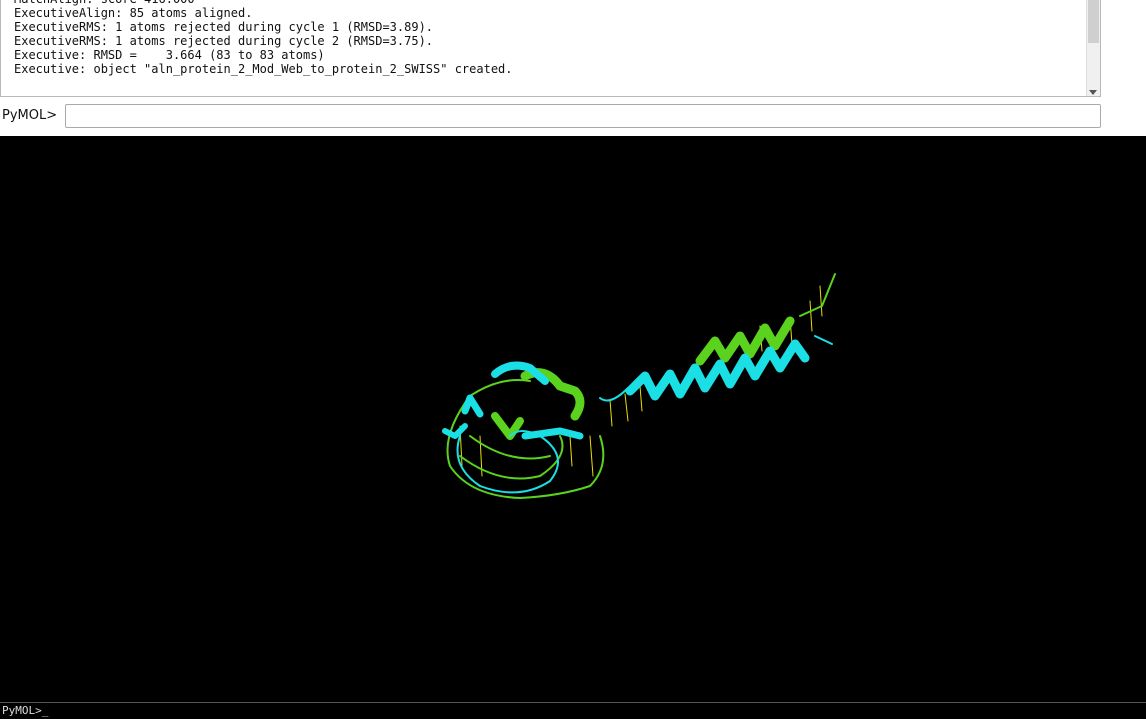 The image size is (1146, 719). Describe the element at coordinates (263, 3) in the screenshot. I see `log-line: MatchAlign: score 416.000` at that location.